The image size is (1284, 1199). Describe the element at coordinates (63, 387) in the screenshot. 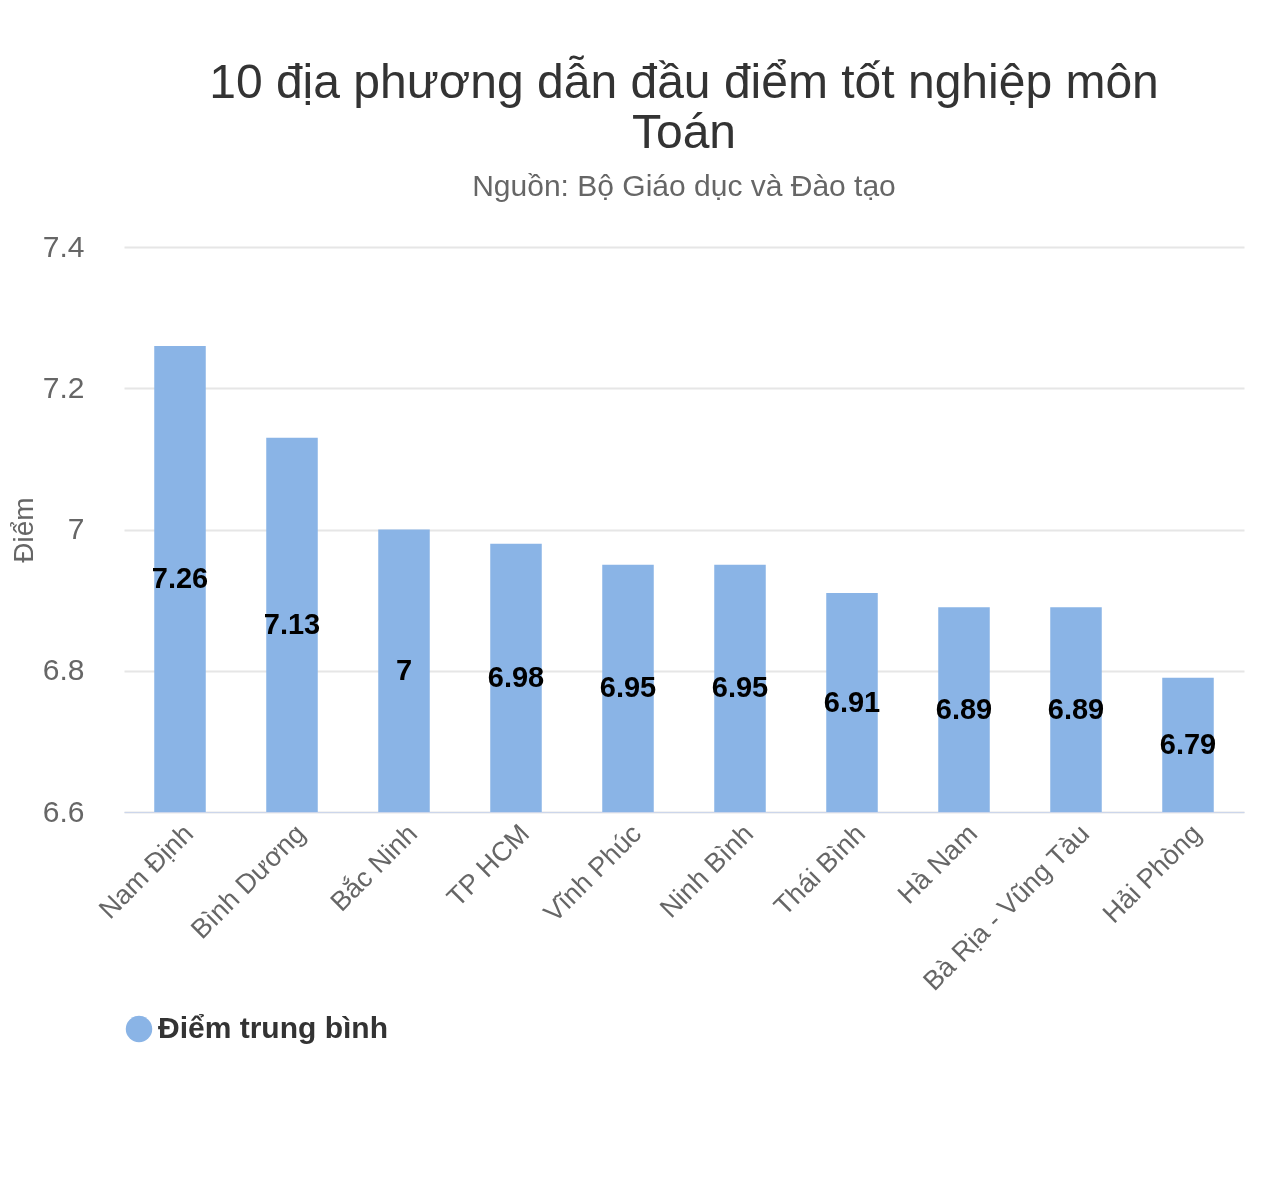

I see `y-tick-label: 7.2` at that location.